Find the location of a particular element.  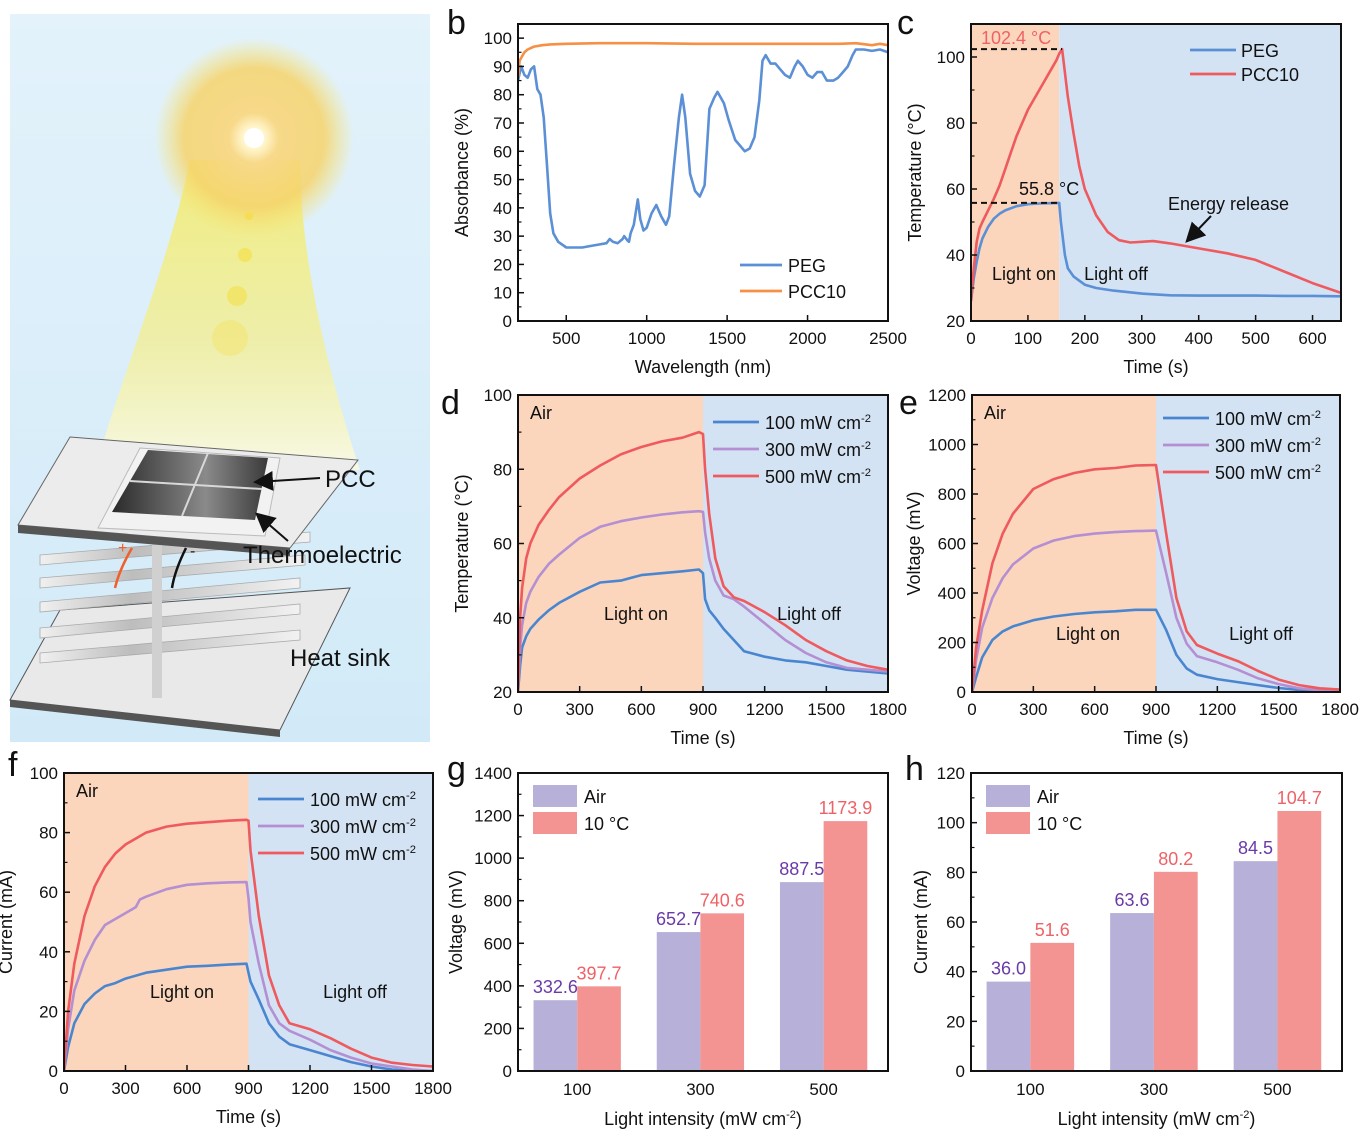

legend-label: Air is located at coordinates (595, 797).